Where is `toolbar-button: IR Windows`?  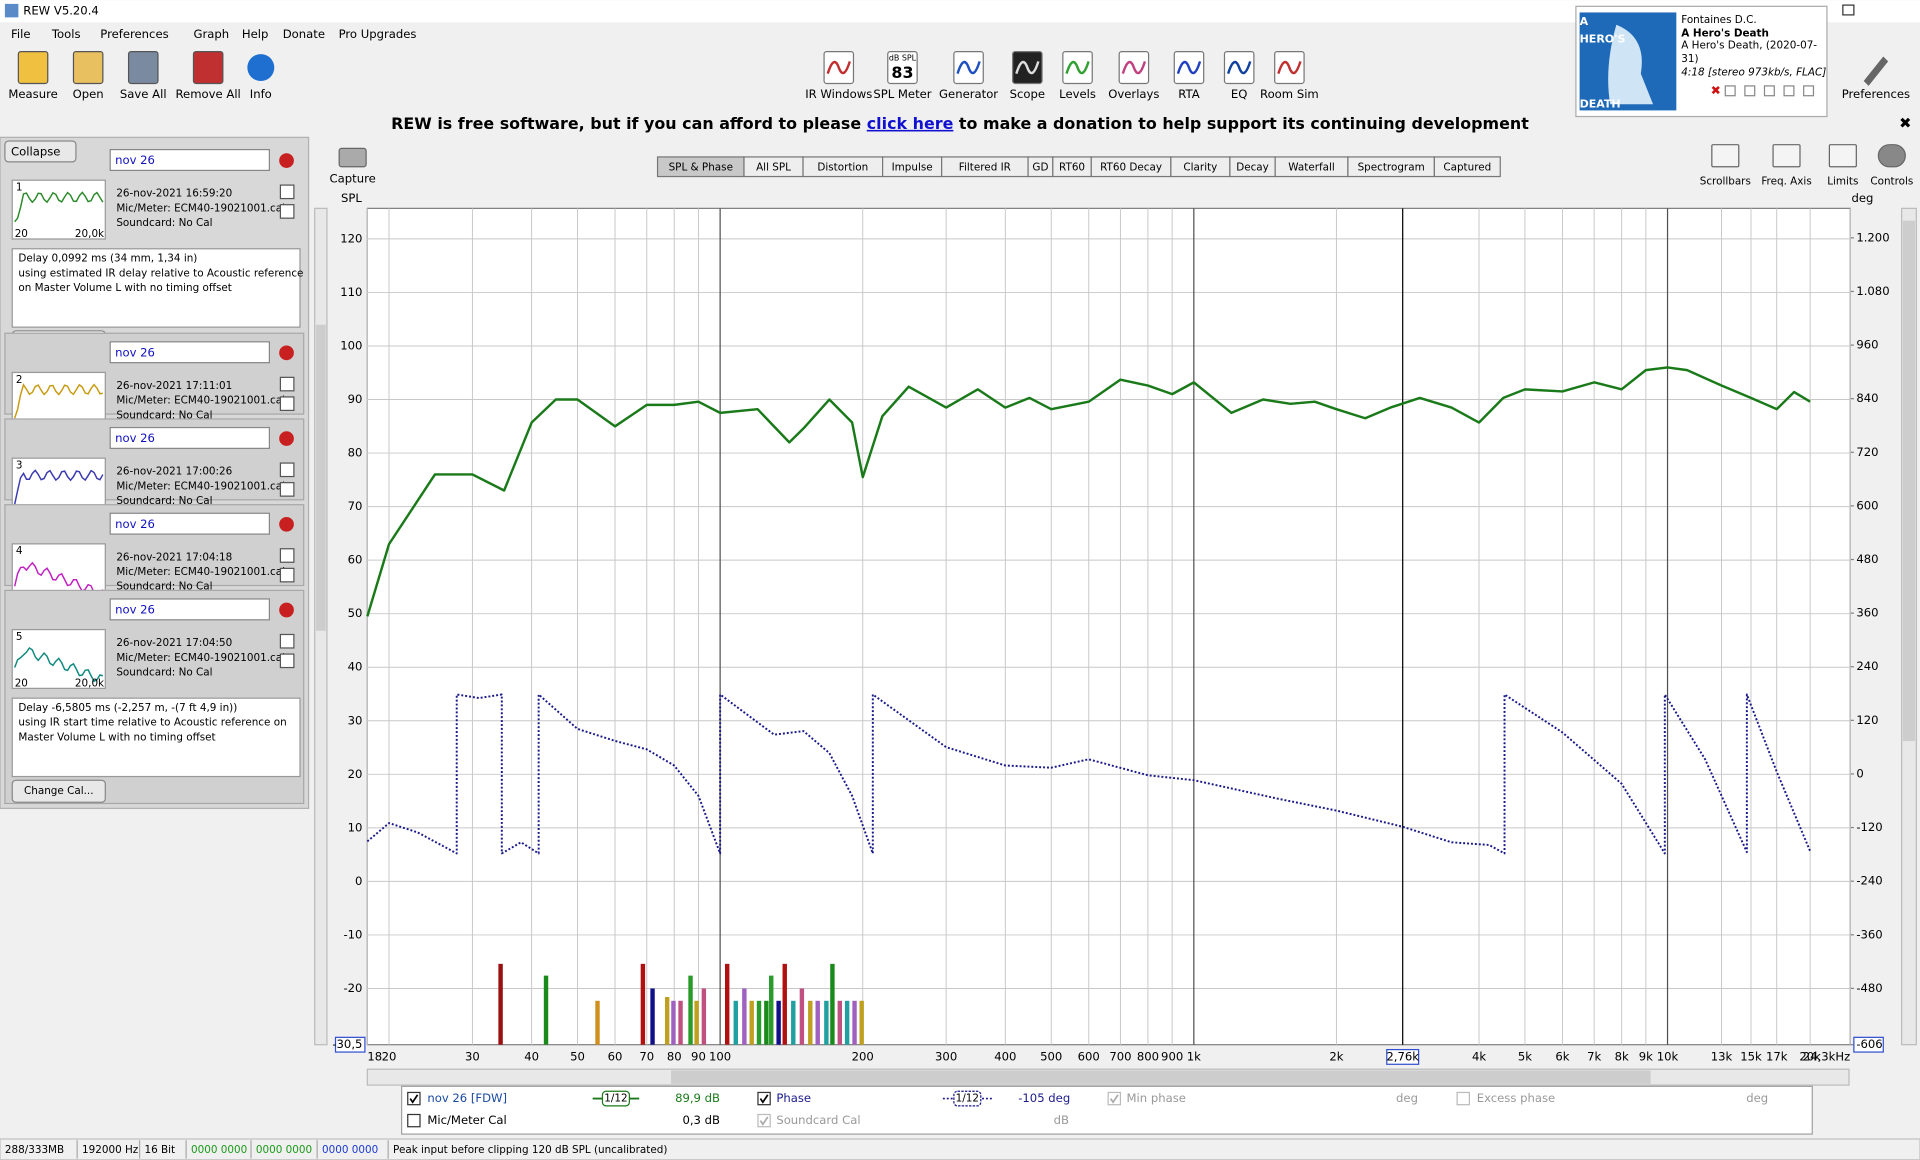 toolbar-button: IR Windows is located at coordinates (838, 94).